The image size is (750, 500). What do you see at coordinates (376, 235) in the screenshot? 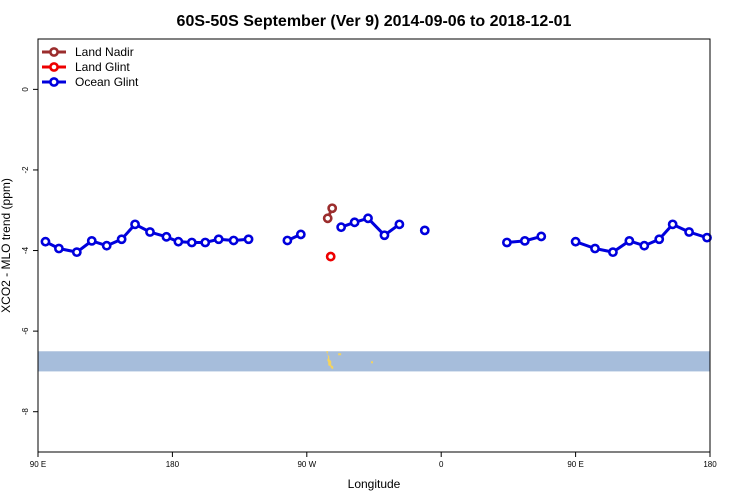
I see `series-ocean-glint` at bounding box center [376, 235].